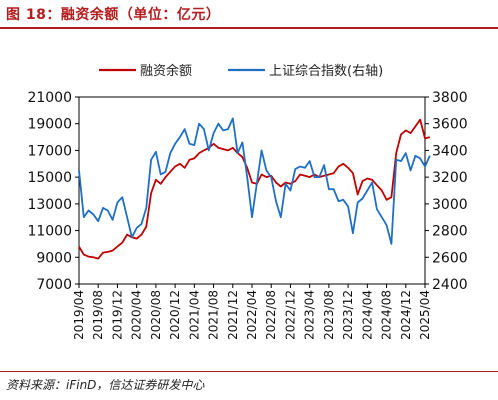  Describe the element at coordinates (387, 315) in the screenshot. I see `x-axis-tick-label: 2024/08` at that location.